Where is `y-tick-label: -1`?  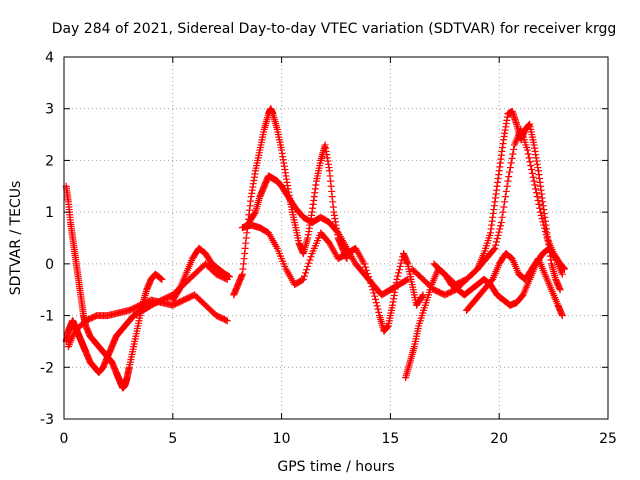 y-tick-label: -1 is located at coordinates (47, 317).